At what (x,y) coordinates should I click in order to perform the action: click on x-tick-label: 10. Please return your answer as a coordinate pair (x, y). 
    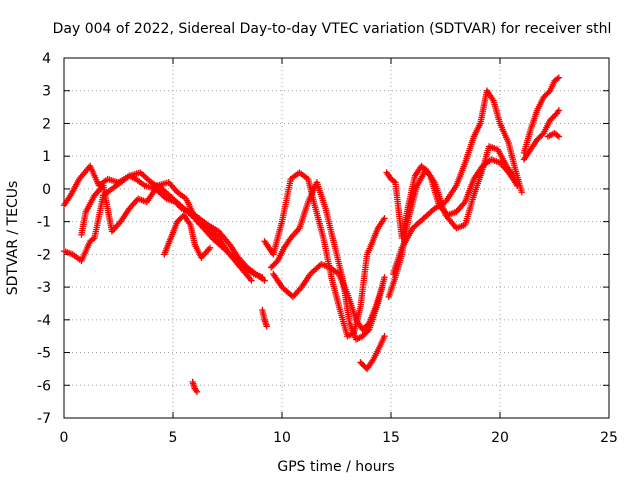
    Looking at the image, I should click on (282, 438).